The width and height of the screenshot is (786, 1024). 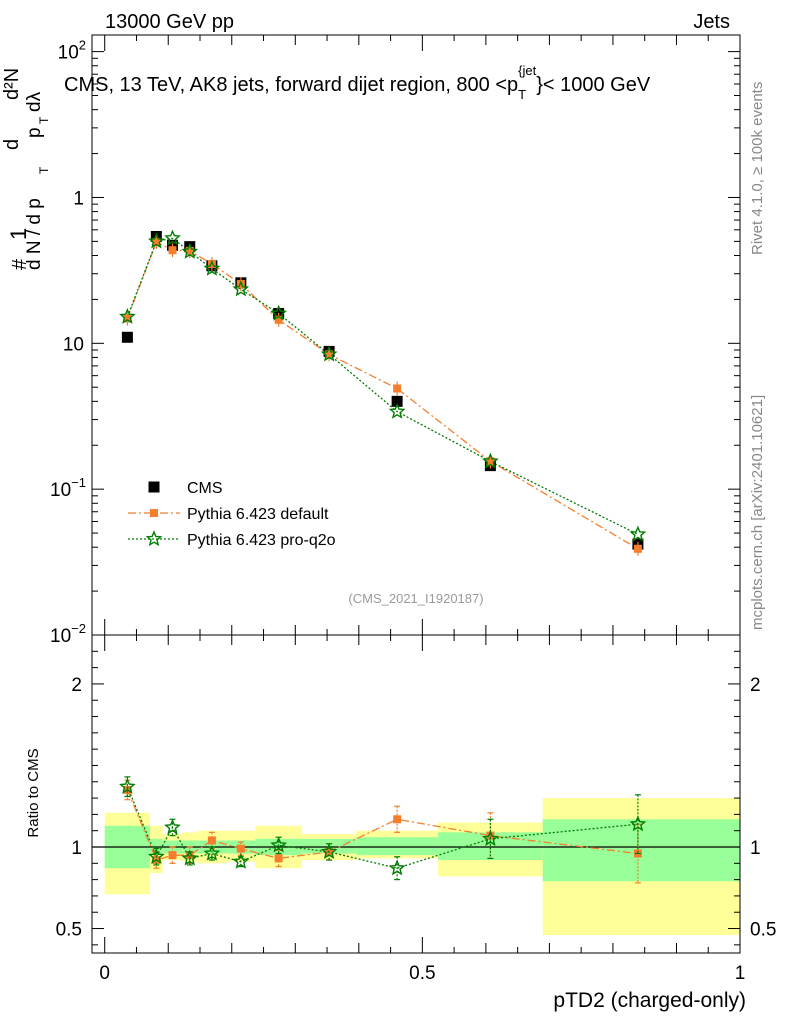 I want to click on ratio-y-tick-label-left: 1, so click(x=76, y=848).